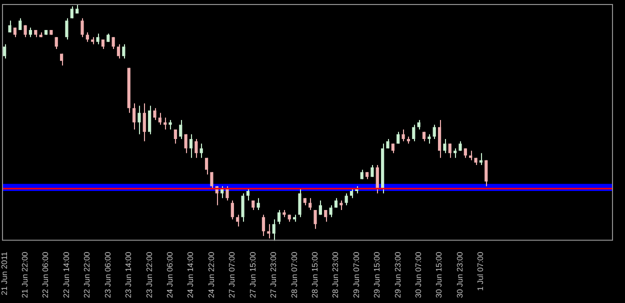 The image size is (625, 303). What do you see at coordinates (294, 274) in the screenshot?
I see `x-tick-label: 28 Jun 07:00` at bounding box center [294, 274].